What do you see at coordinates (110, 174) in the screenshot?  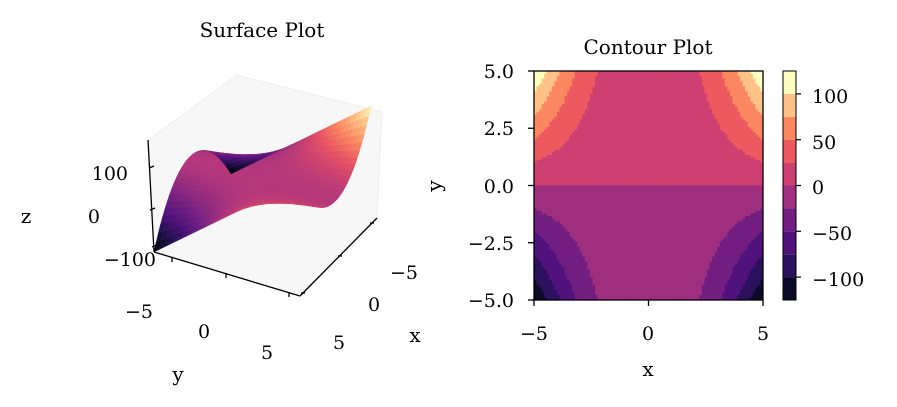 I see `surface-z-tick-100: 100` at bounding box center [110, 174].